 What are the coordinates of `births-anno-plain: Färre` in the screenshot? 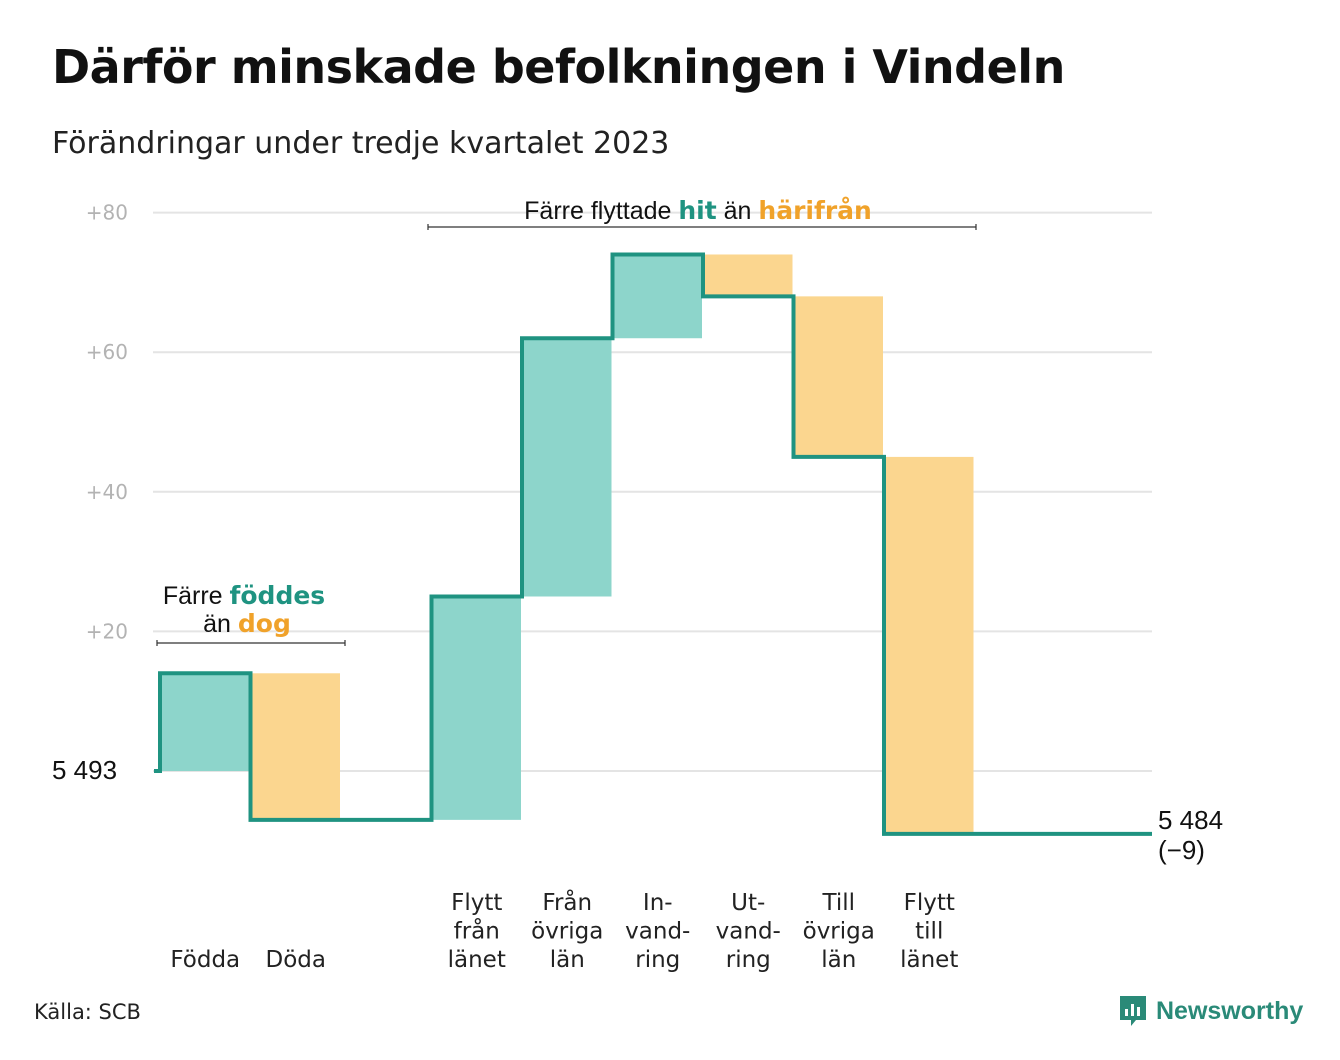 It's located at (196, 596).